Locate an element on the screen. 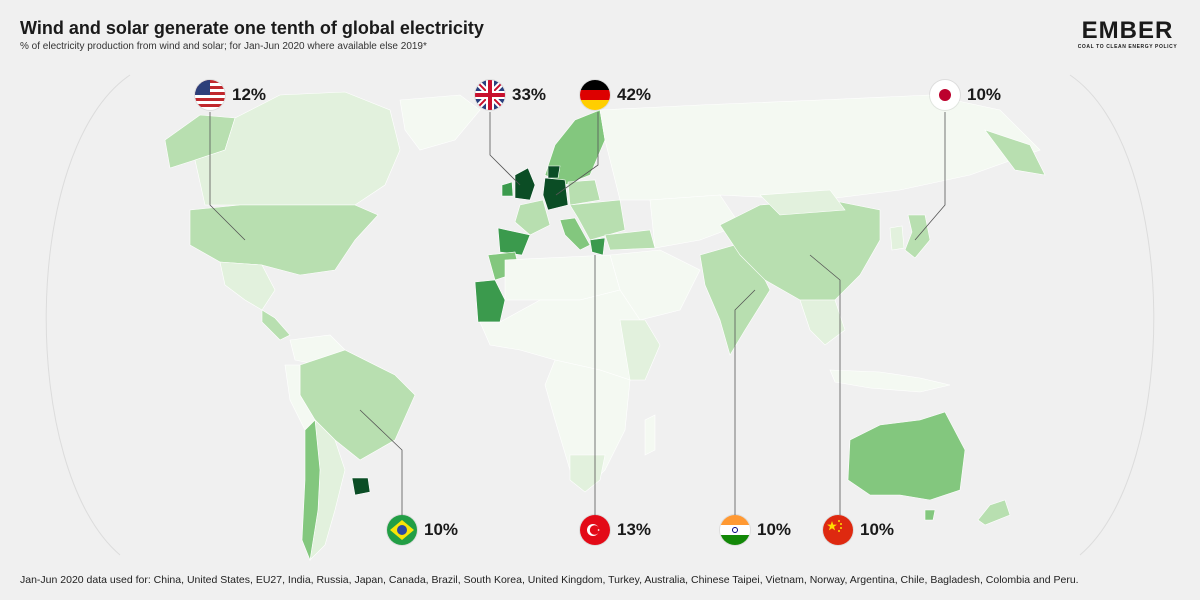 The image size is (1200, 600). region-central-asia is located at coordinates (695, 221).